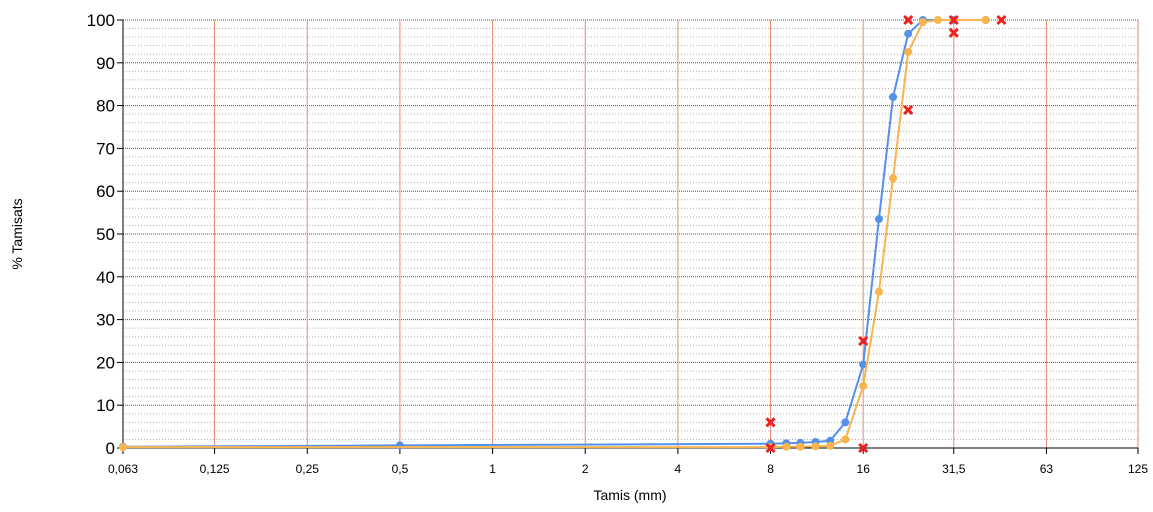  I want to click on y-ticks: 0 10 20 30 40 50 60 70 80 90 100, so click(105, 234).